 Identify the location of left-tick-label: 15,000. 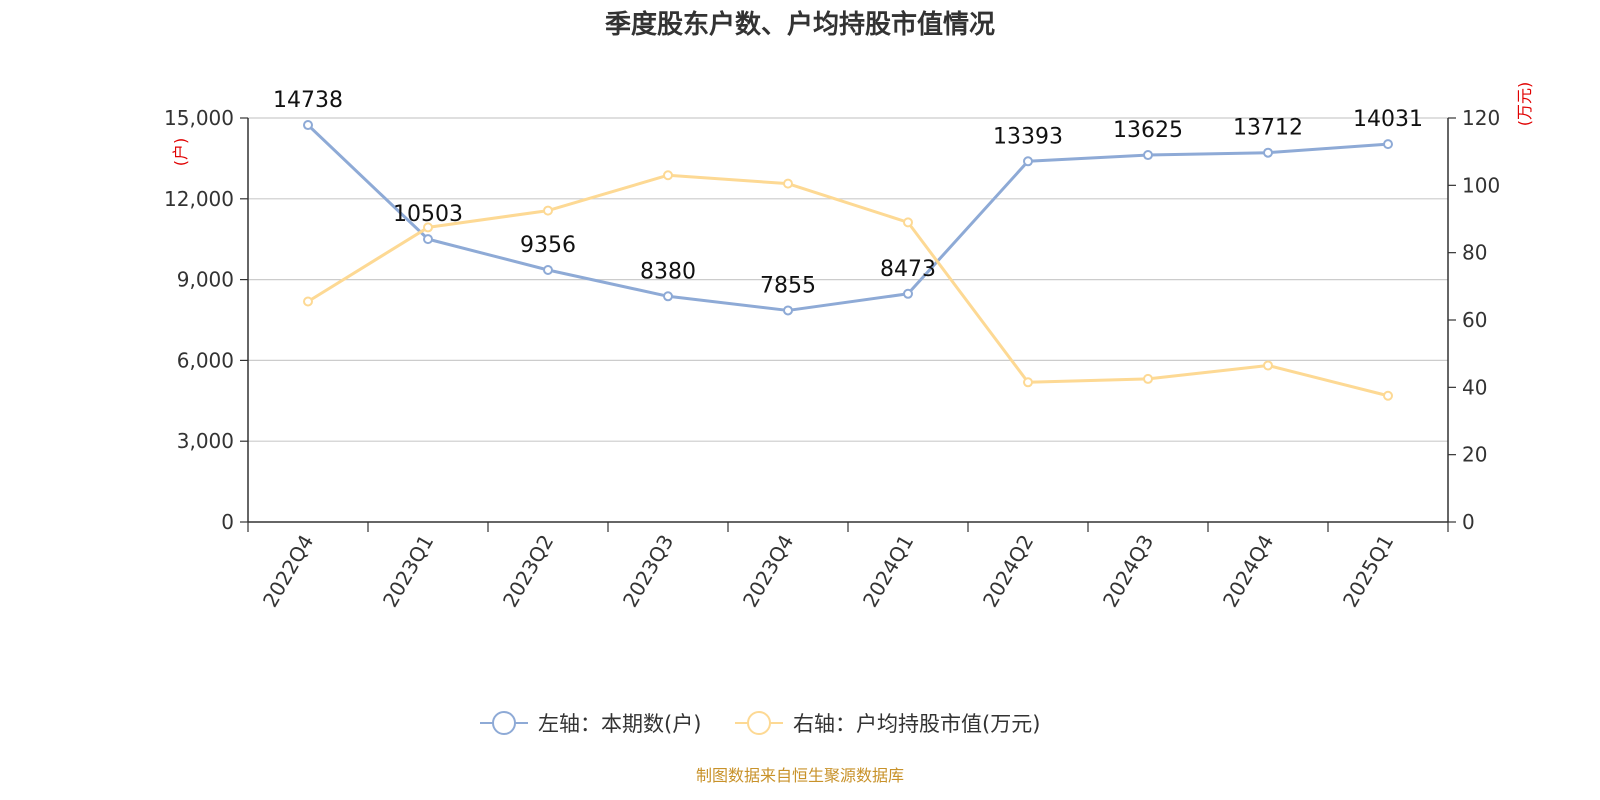
(199, 118).